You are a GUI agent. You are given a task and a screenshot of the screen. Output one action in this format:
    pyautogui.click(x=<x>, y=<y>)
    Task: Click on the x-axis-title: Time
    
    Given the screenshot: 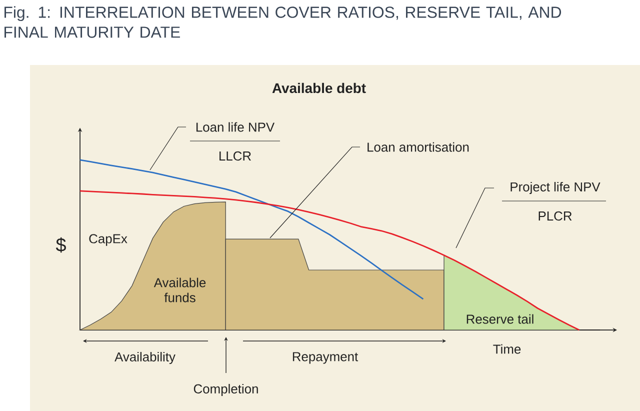 What is the action you would take?
    pyautogui.click(x=507, y=349)
    